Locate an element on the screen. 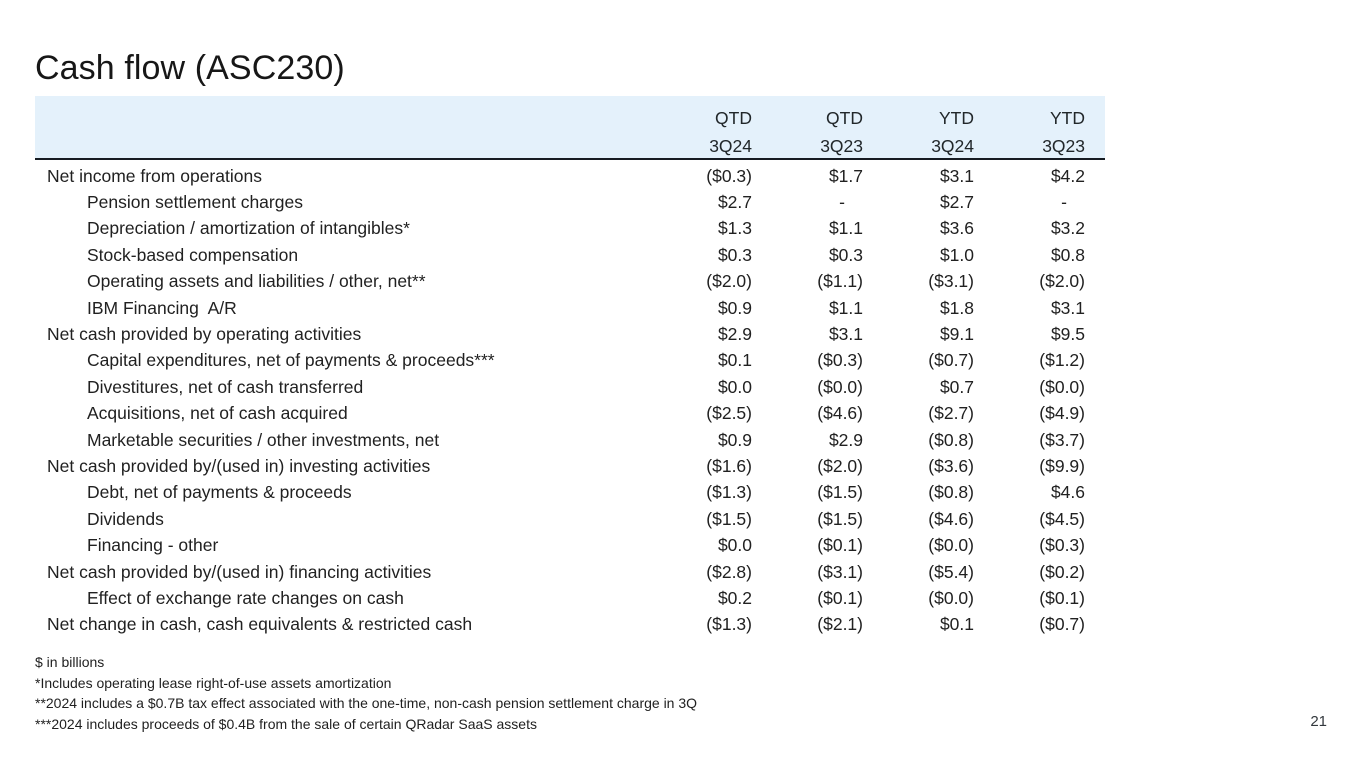 This screenshot has height=768, width=1365. value-cell: ($1.3) is located at coordinates (729, 624).